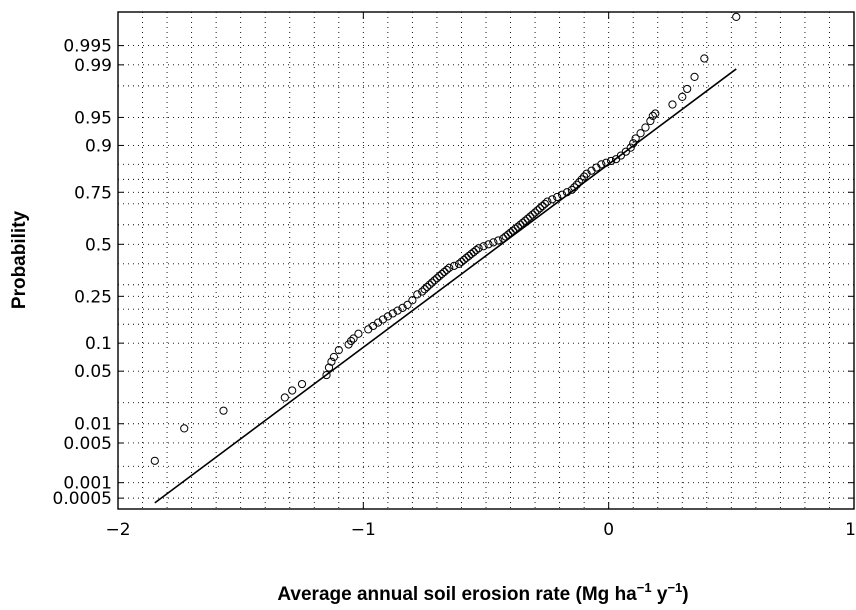 This screenshot has height=610, width=856. What do you see at coordinates (19, 259) in the screenshot?
I see `y-axis-label: Probability` at bounding box center [19, 259].